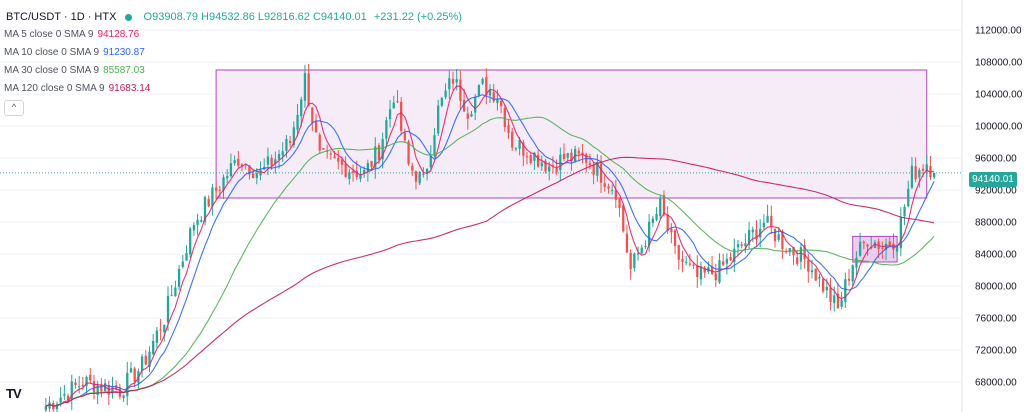 The height and width of the screenshot is (412, 1024). What do you see at coordinates (996, 223) in the screenshot?
I see `y-tick-label: 88000.00` at bounding box center [996, 223].